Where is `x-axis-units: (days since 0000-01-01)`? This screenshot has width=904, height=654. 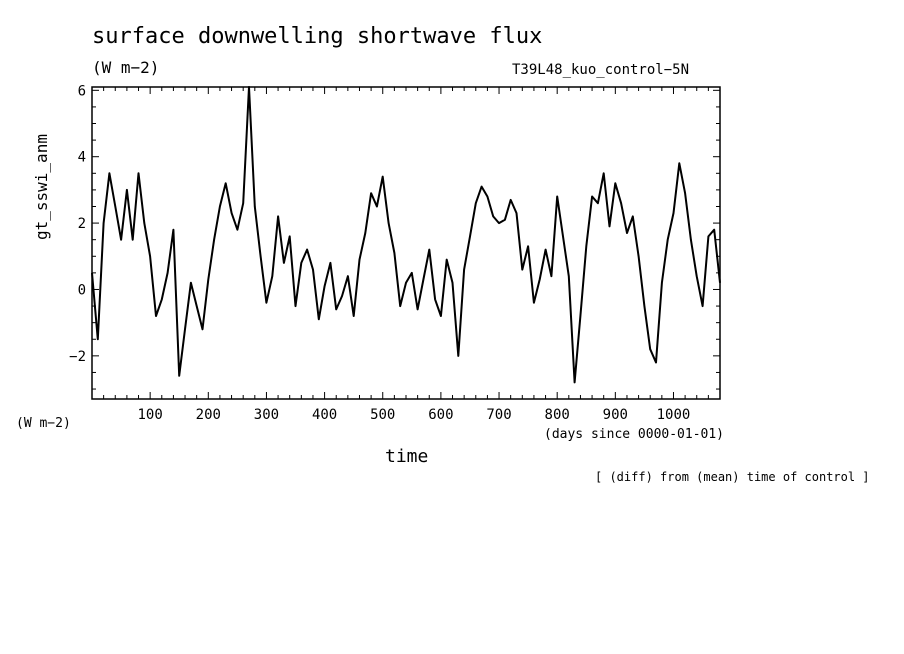 x-axis-units: (days since 0000-01-01) is located at coordinates (634, 434).